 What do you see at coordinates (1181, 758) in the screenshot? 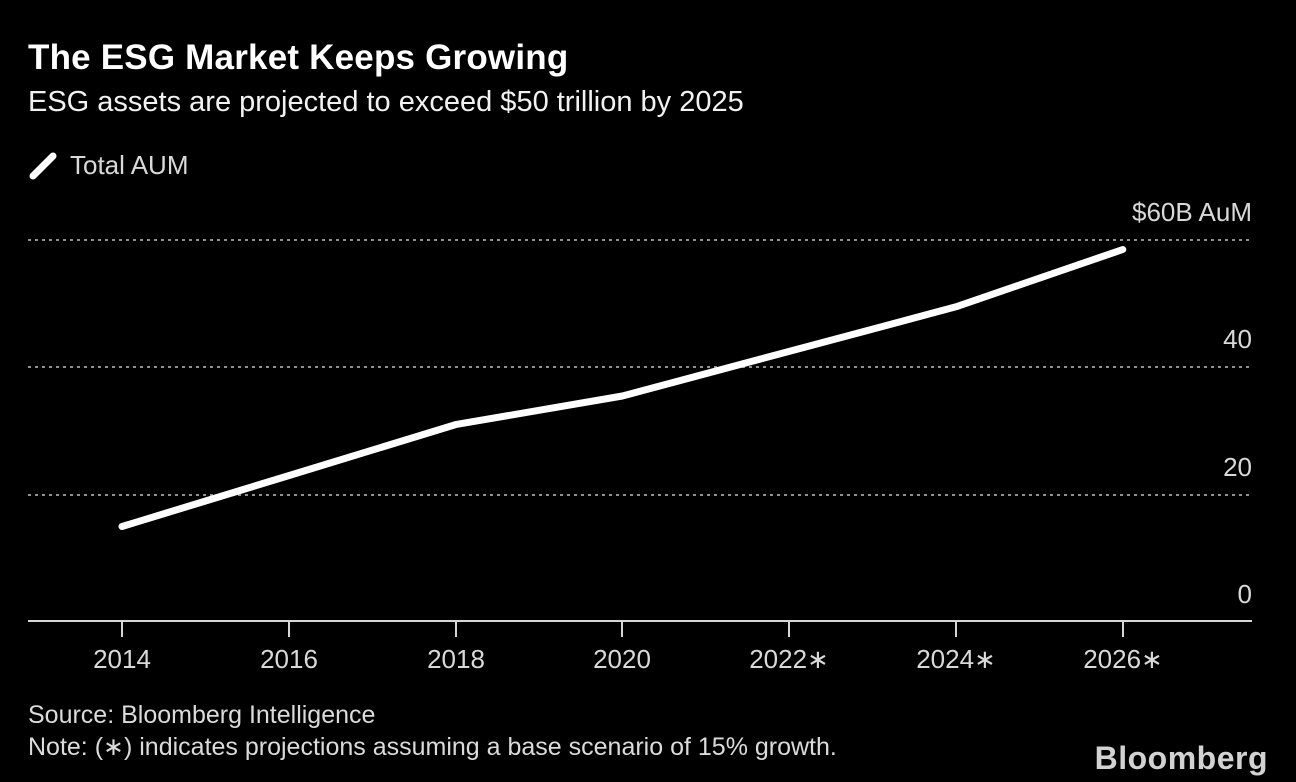
I see `bloomberg-logo: Bloomberg` at bounding box center [1181, 758].